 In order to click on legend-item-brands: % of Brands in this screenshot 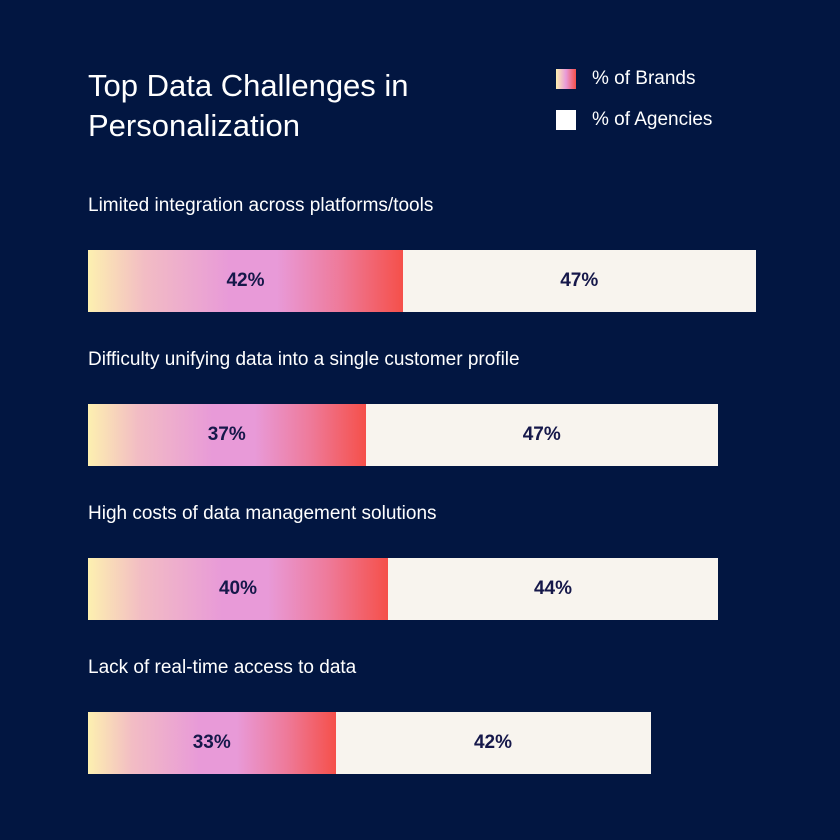, I will do `click(634, 79)`.